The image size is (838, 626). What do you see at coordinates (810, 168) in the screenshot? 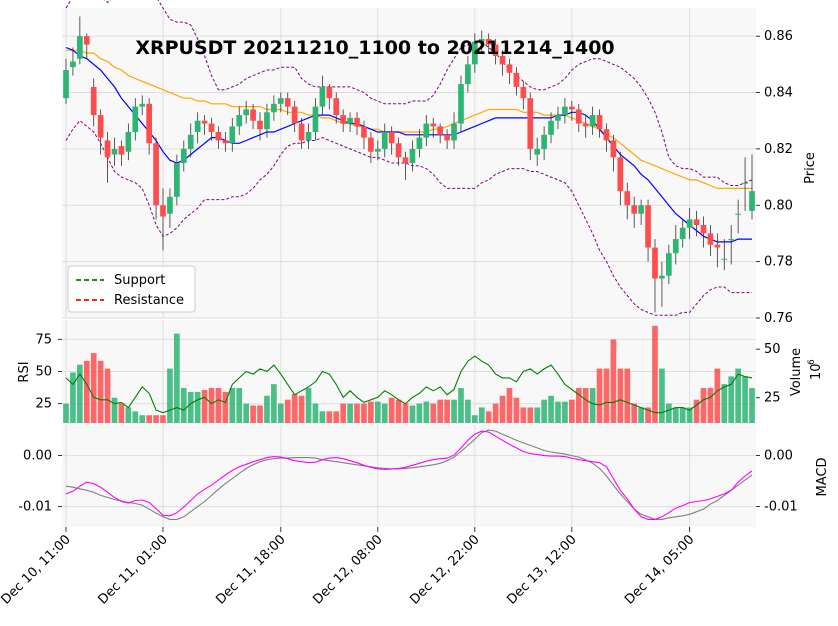
I see `price-axis-label: Price` at bounding box center [810, 168].